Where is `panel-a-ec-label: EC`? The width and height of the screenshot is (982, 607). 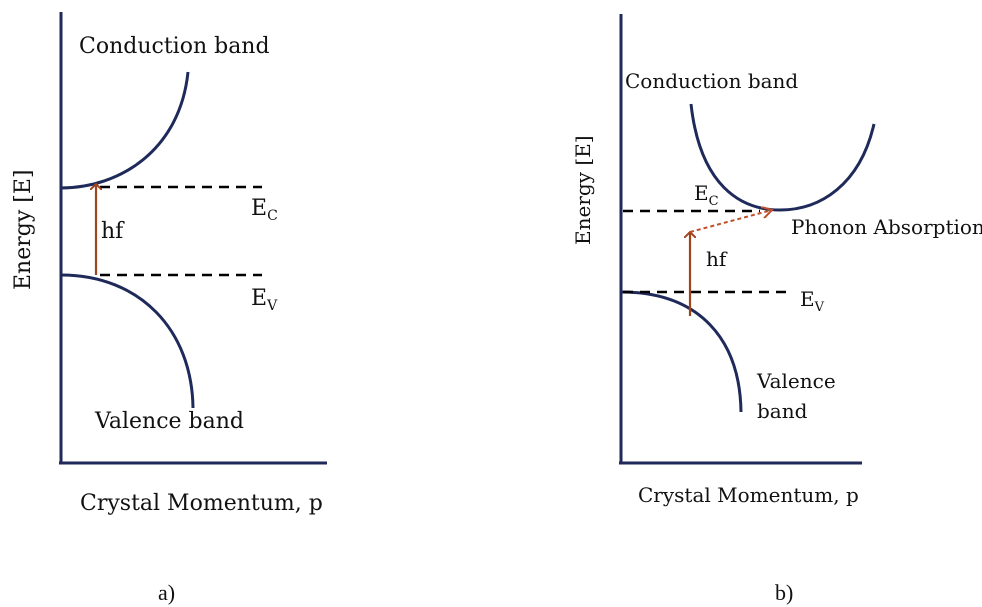 panel-a-ec-label: EC is located at coordinates (264, 210).